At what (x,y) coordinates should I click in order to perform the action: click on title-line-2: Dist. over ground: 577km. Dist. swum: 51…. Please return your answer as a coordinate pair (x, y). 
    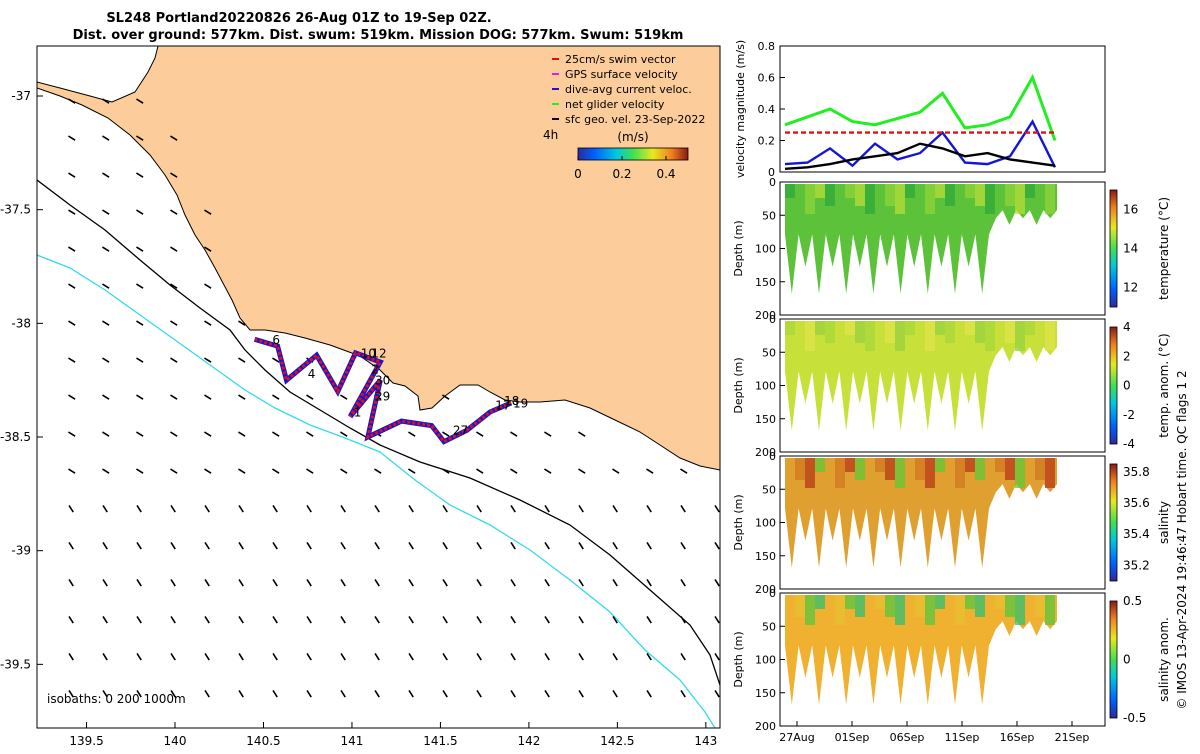
    Looking at the image, I should click on (378, 35).